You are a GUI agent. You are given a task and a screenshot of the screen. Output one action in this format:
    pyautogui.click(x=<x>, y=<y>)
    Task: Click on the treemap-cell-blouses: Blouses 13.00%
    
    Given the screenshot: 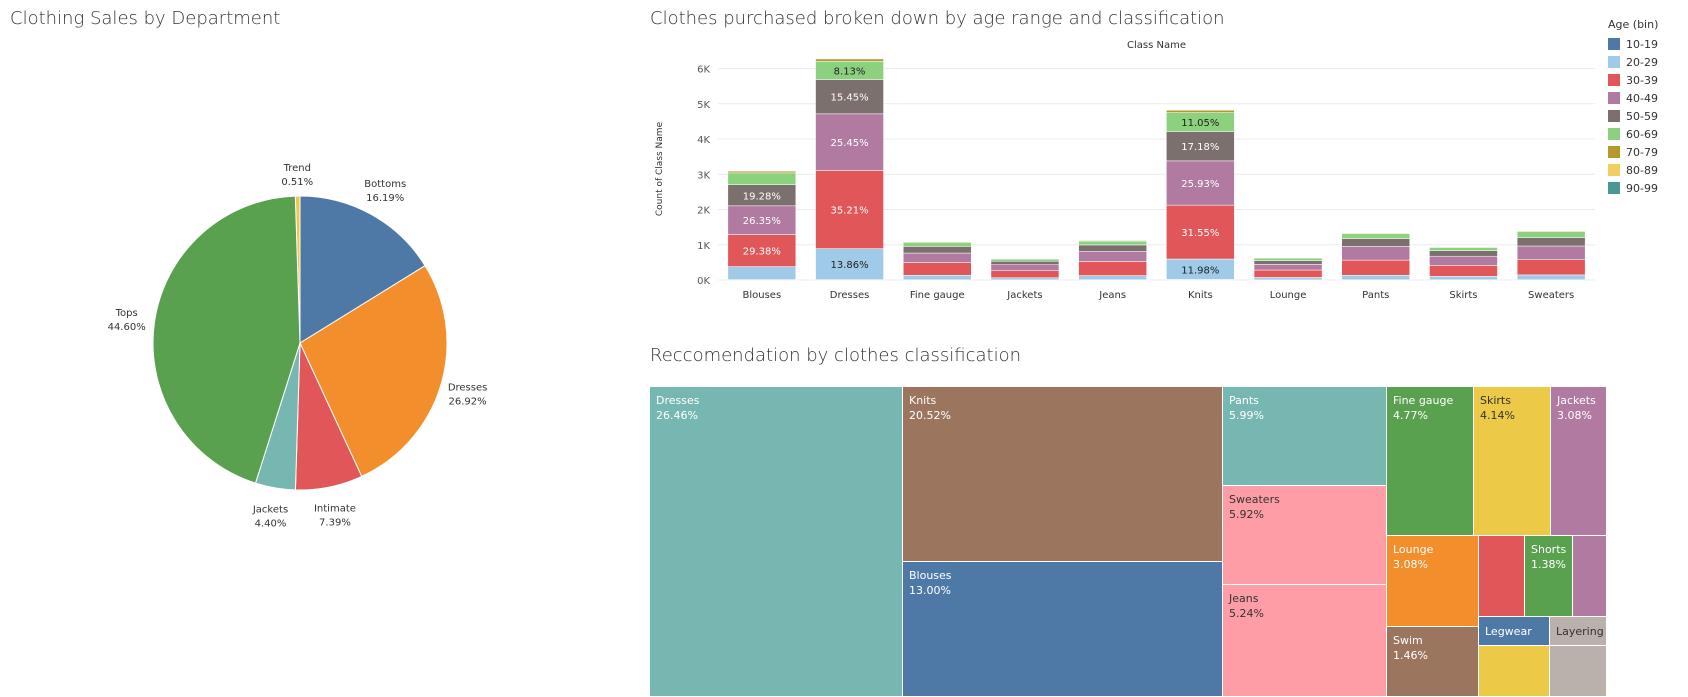 What is the action you would take?
    pyautogui.click(x=1063, y=629)
    